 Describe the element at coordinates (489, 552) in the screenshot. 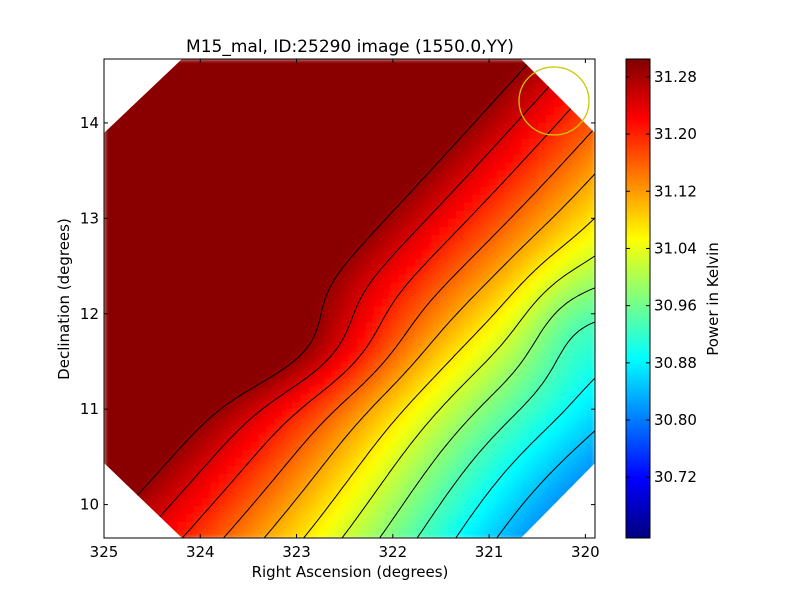

I see `x-tick-label: 321` at that location.